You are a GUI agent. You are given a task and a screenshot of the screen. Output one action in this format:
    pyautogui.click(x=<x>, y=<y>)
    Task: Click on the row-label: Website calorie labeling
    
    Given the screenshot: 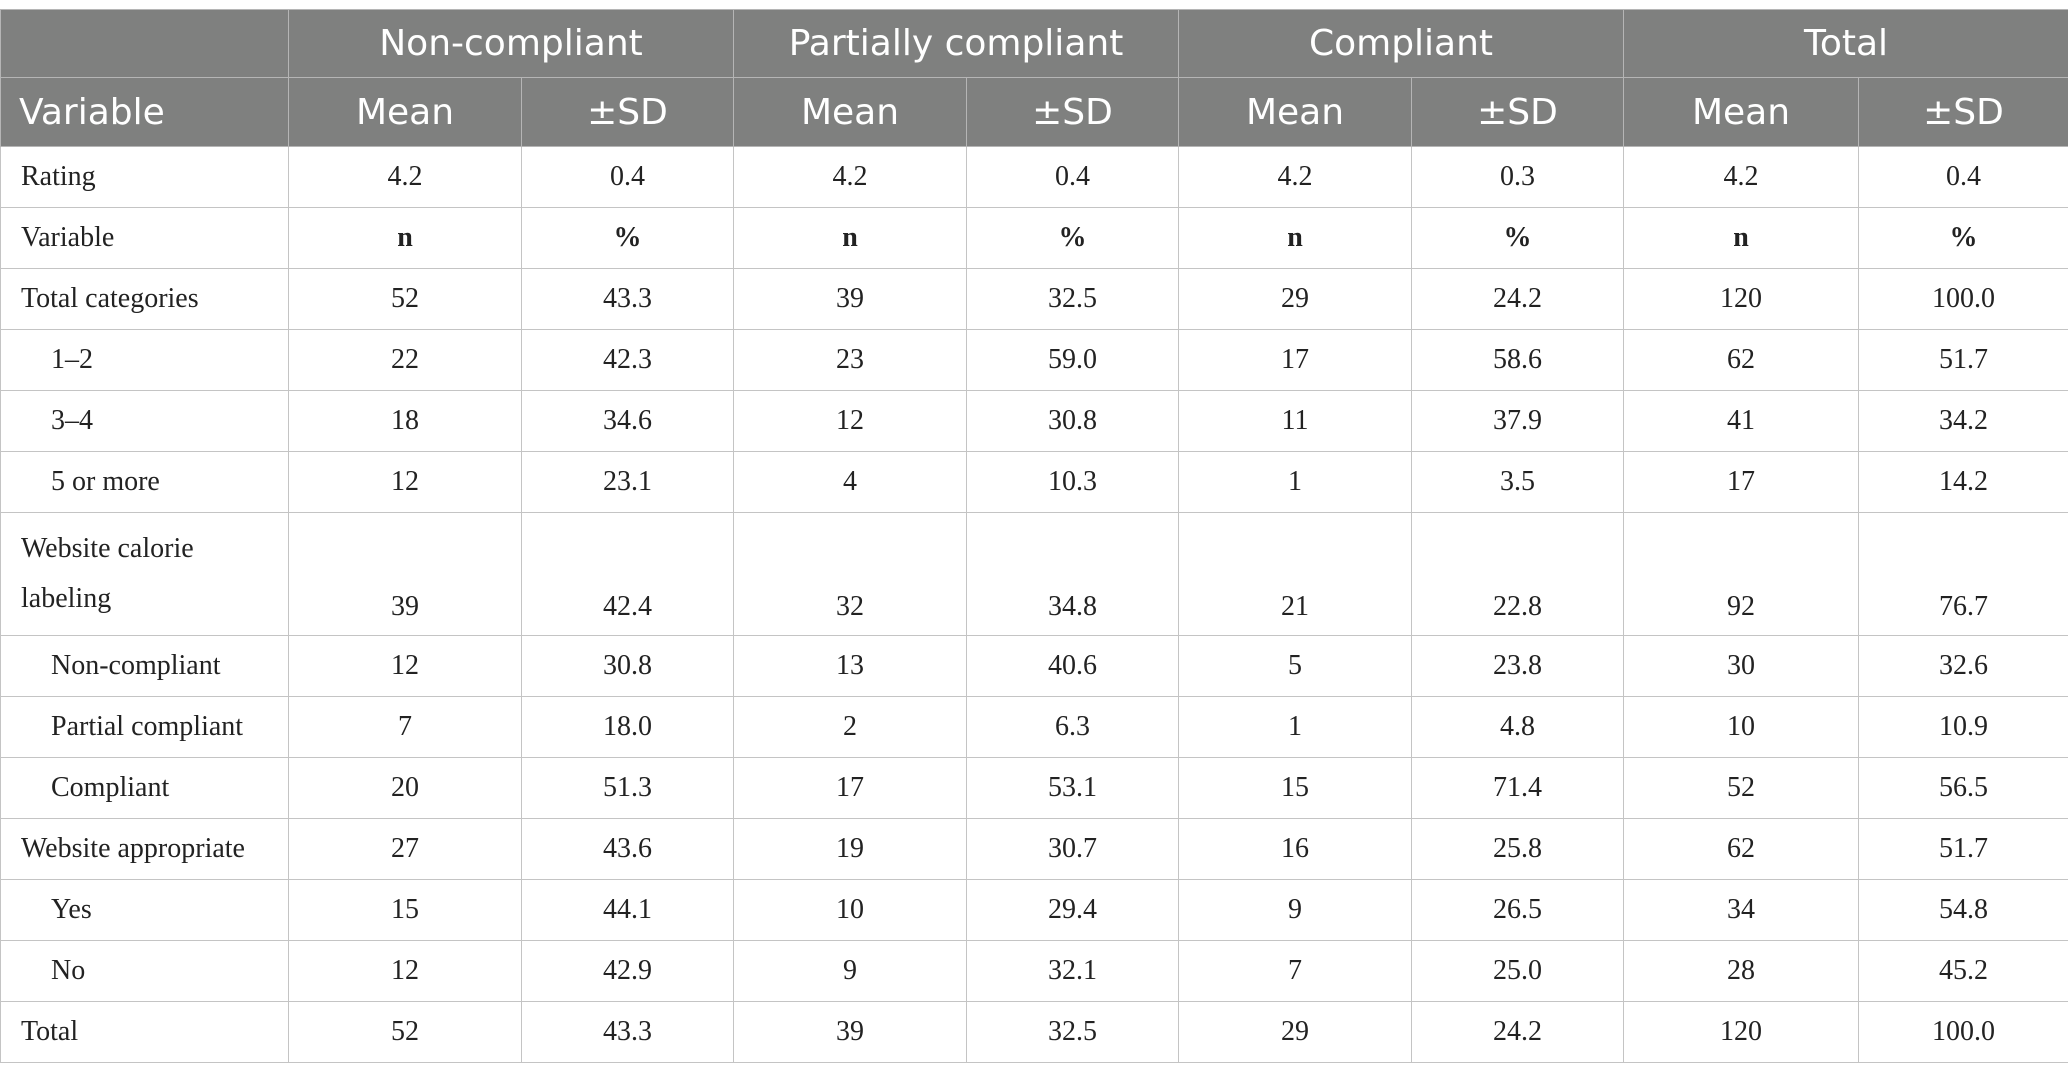 What is the action you would take?
    pyautogui.click(x=144, y=574)
    